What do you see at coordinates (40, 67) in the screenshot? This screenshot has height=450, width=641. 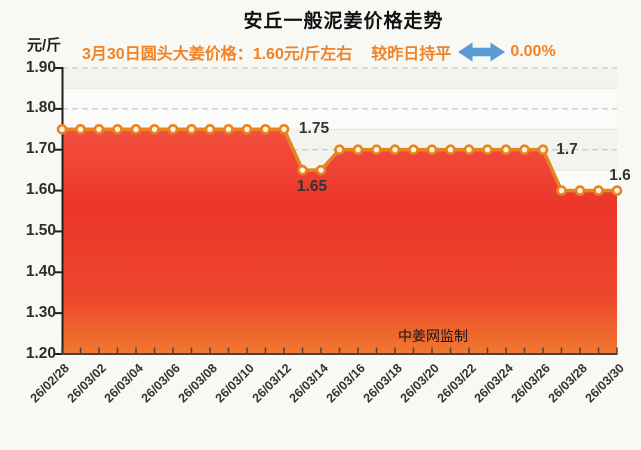 I see `y-axis-label: 1.90` at bounding box center [40, 67].